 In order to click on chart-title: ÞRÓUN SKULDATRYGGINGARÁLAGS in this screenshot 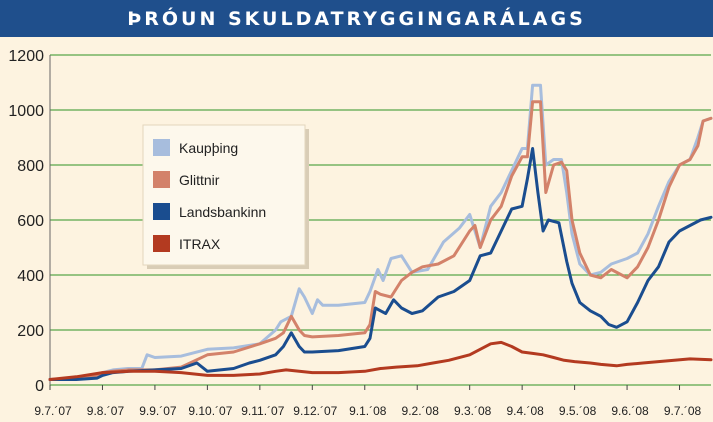, I will do `click(356, 18)`.